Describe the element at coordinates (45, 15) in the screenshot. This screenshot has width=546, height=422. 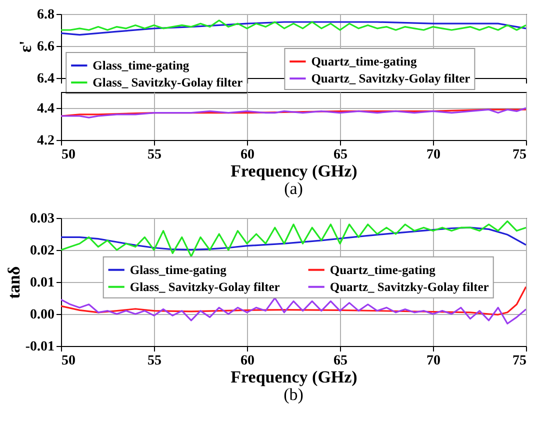
I see `y-tick-label: 6.8` at that location.